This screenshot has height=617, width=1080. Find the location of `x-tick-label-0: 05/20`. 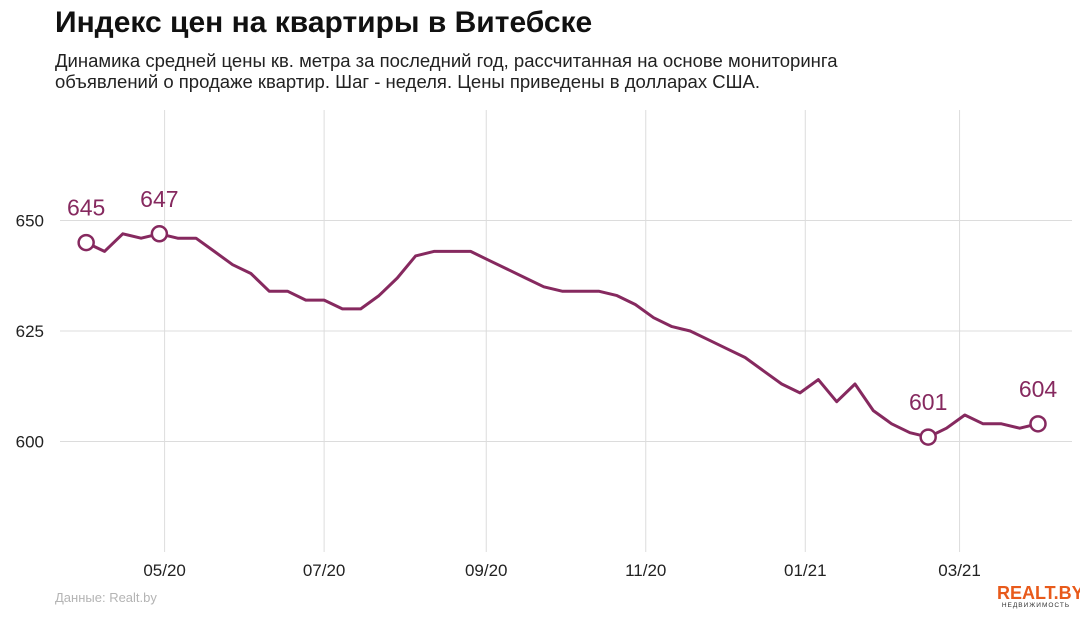

x-tick-label-0: 05/20 is located at coordinates (164, 570).